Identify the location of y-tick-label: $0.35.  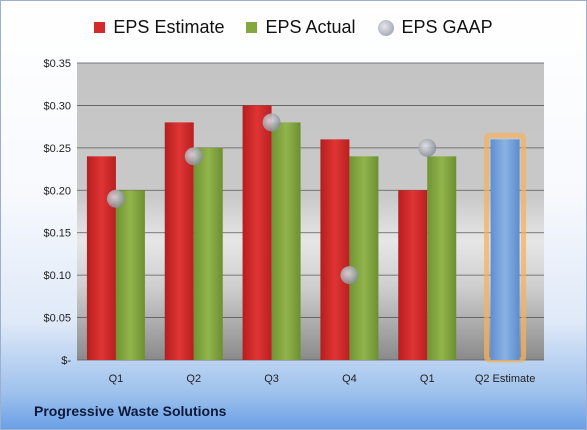
(57, 64).